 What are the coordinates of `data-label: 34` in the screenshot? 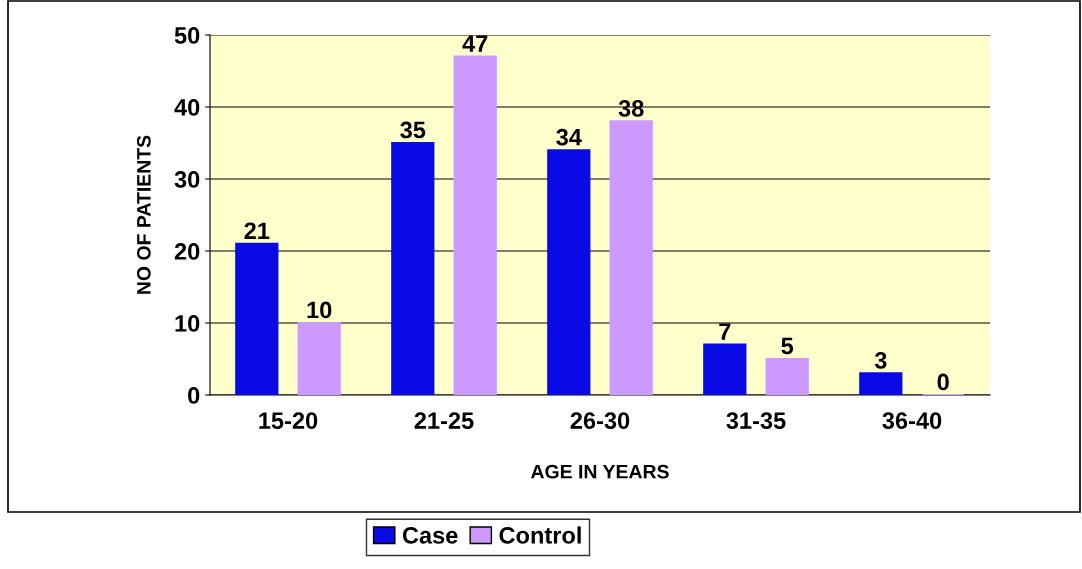 It's located at (569, 137).